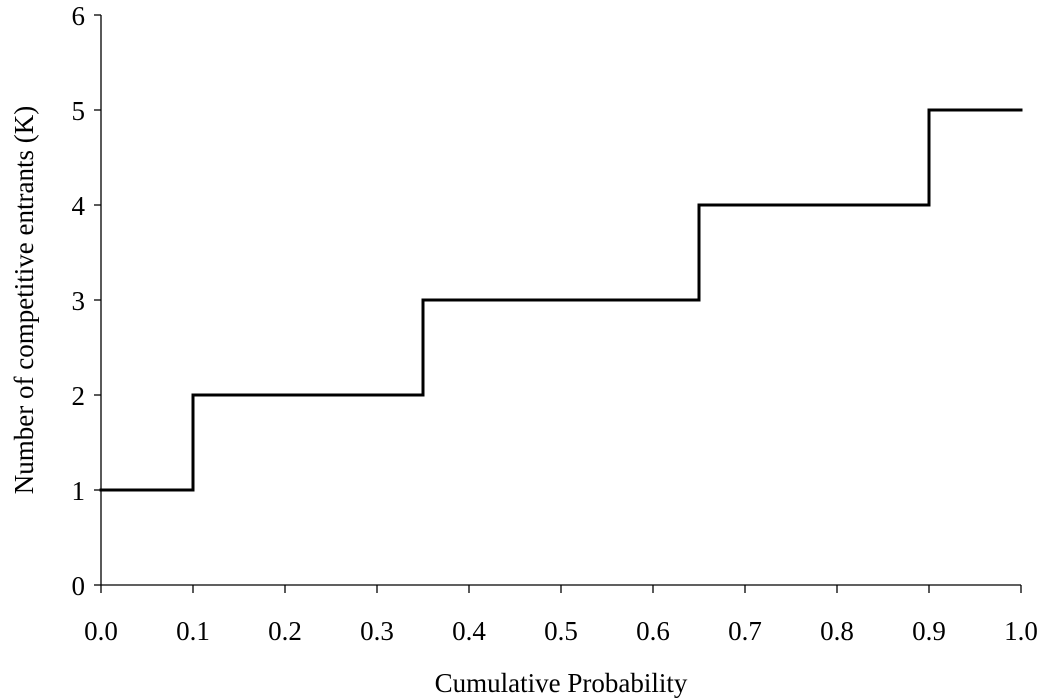 The image size is (1045, 700). I want to click on x-tick-label: 1.0, so click(1021, 631).